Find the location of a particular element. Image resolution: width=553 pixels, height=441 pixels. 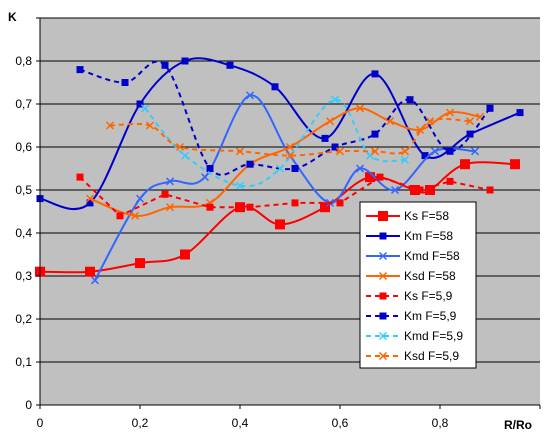

legend-item: Ks F=58 is located at coordinates (407, 216).